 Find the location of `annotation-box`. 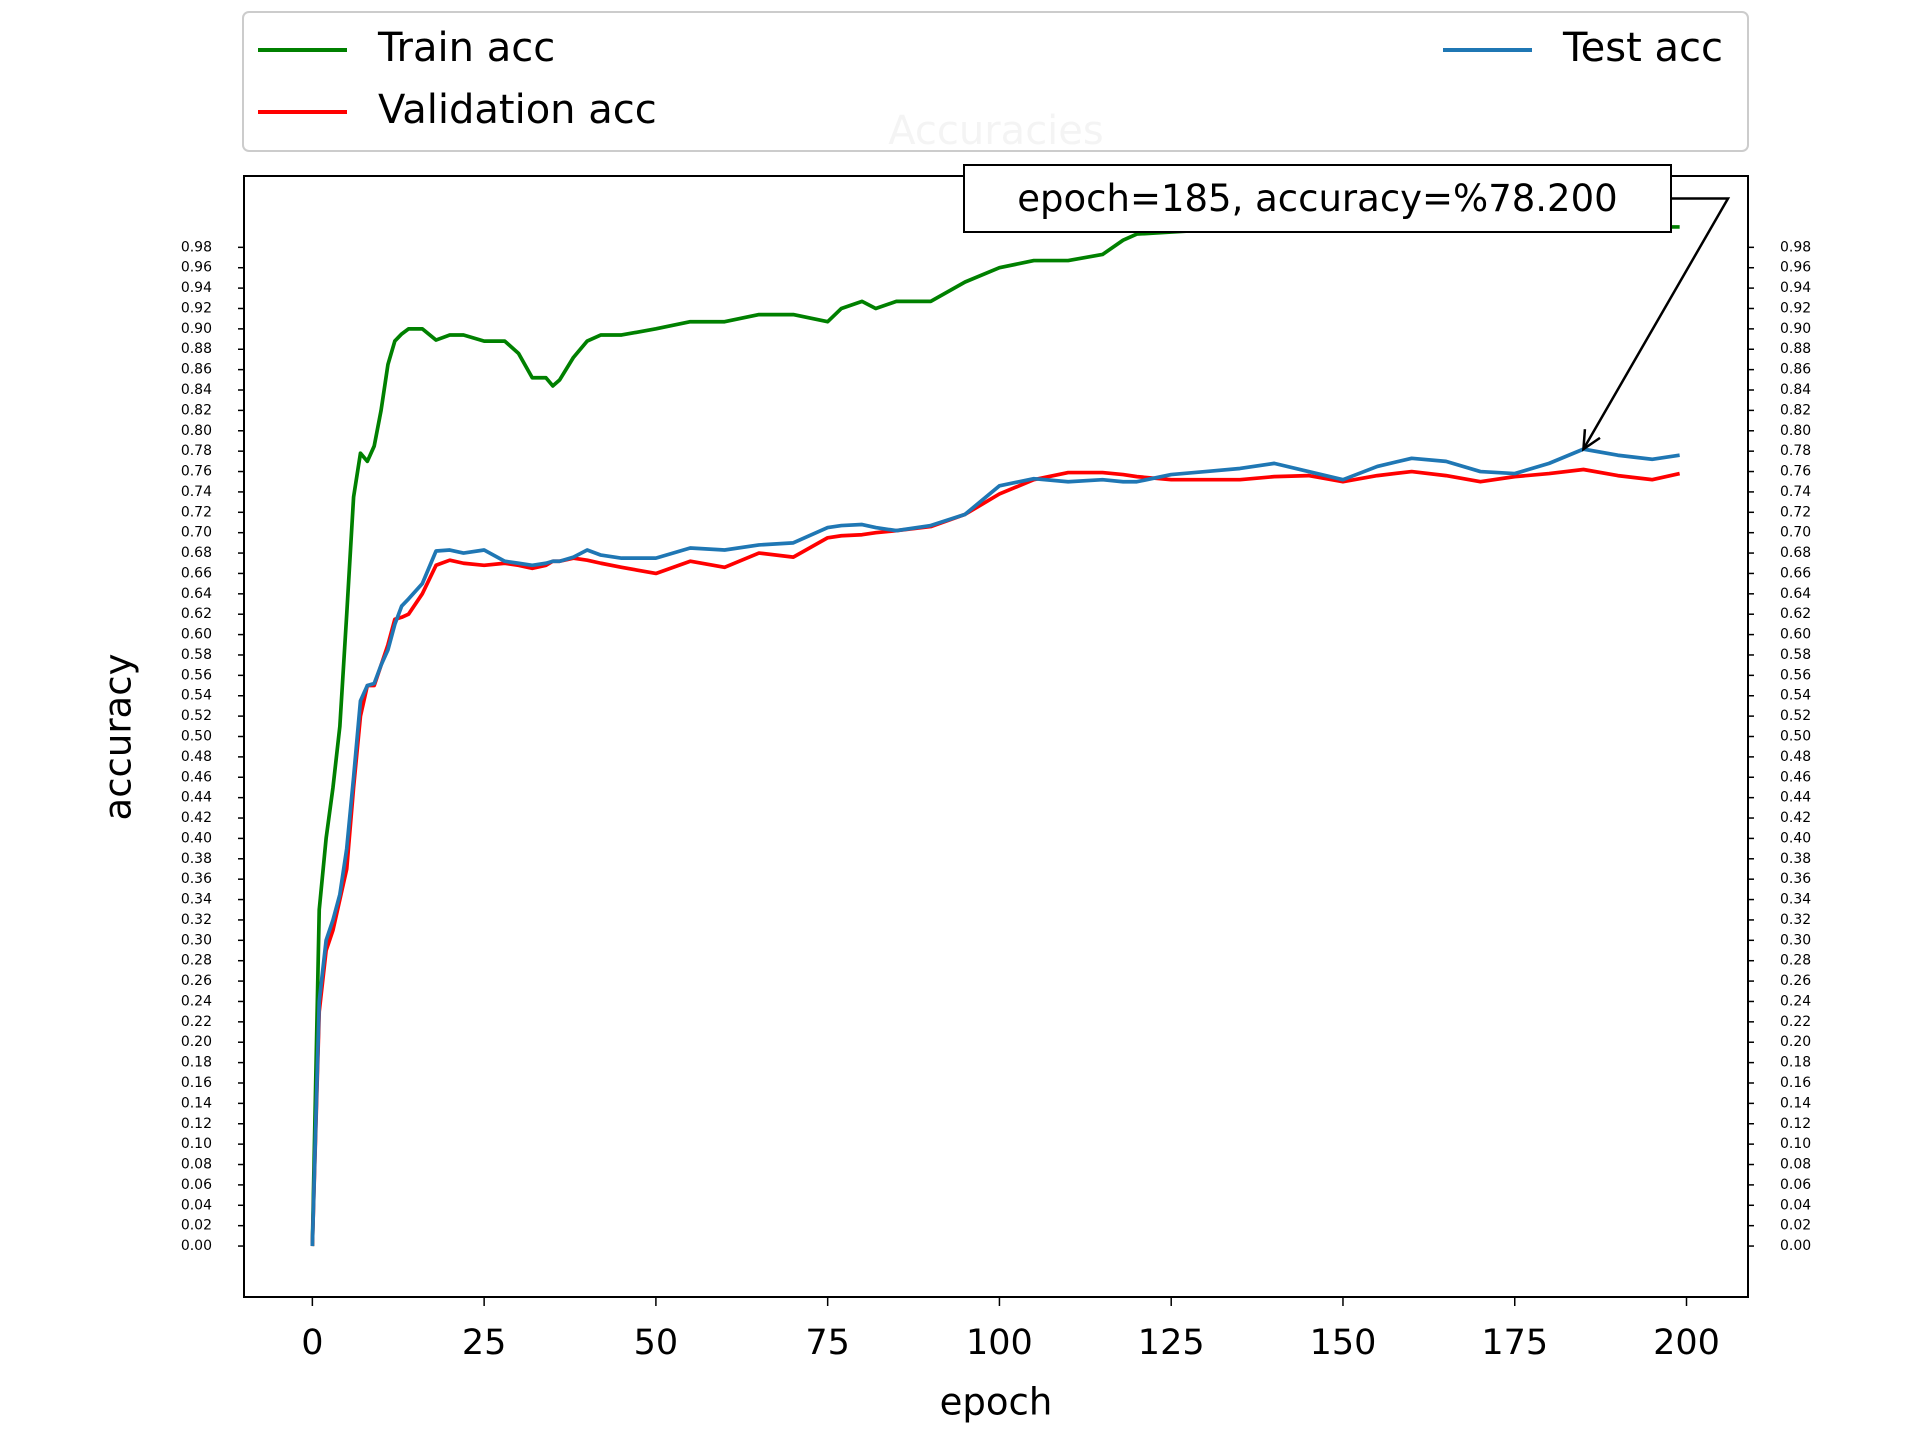

annotation-box is located at coordinates (1317, 198).